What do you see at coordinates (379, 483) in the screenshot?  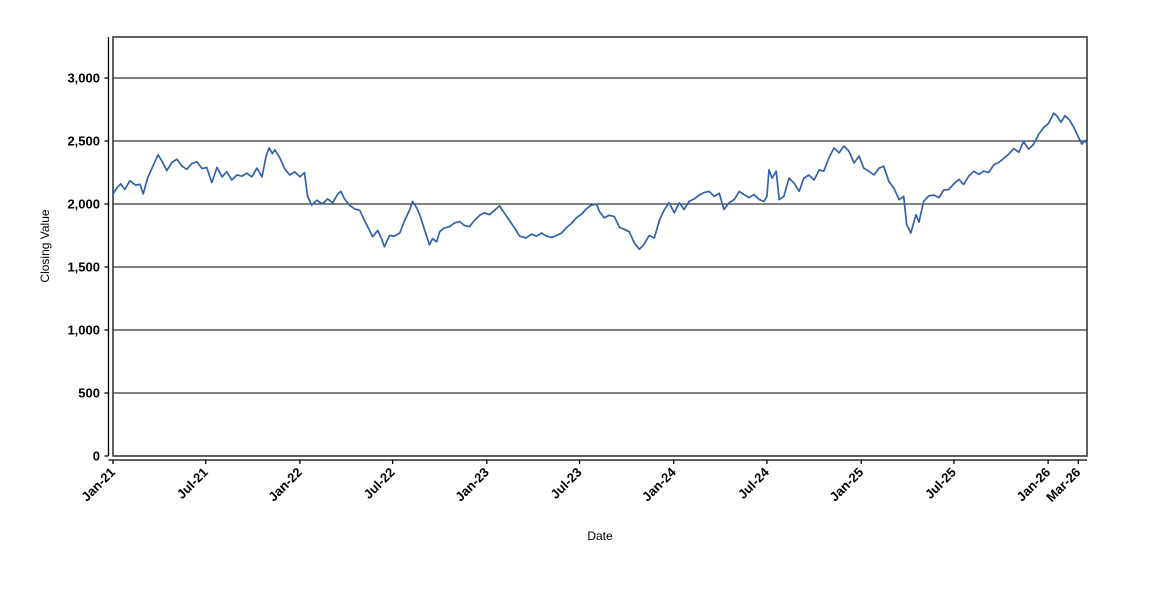 I see `x-tick-label: Jul-22` at bounding box center [379, 483].